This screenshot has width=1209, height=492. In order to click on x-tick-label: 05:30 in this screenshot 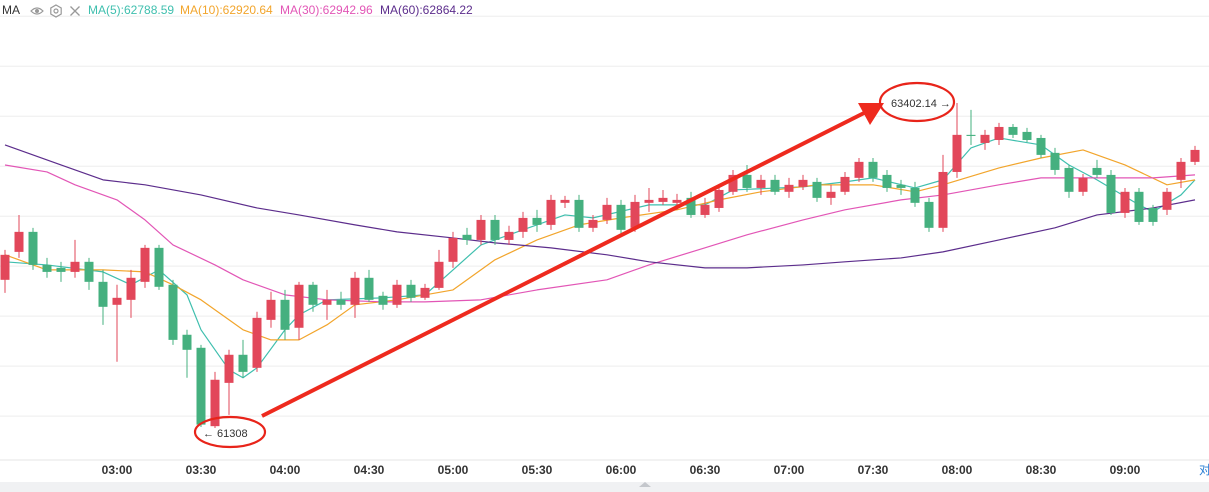, I will do `click(537, 470)`.